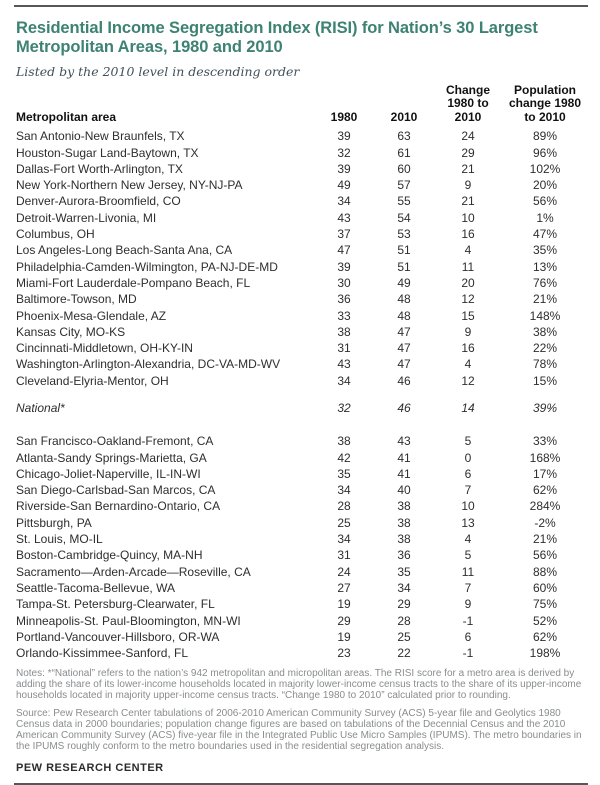 Image resolution: width=600 pixels, height=785 pixels. What do you see at coordinates (344, 571) in the screenshot?
I see `value-1980-cell: 24` at bounding box center [344, 571].